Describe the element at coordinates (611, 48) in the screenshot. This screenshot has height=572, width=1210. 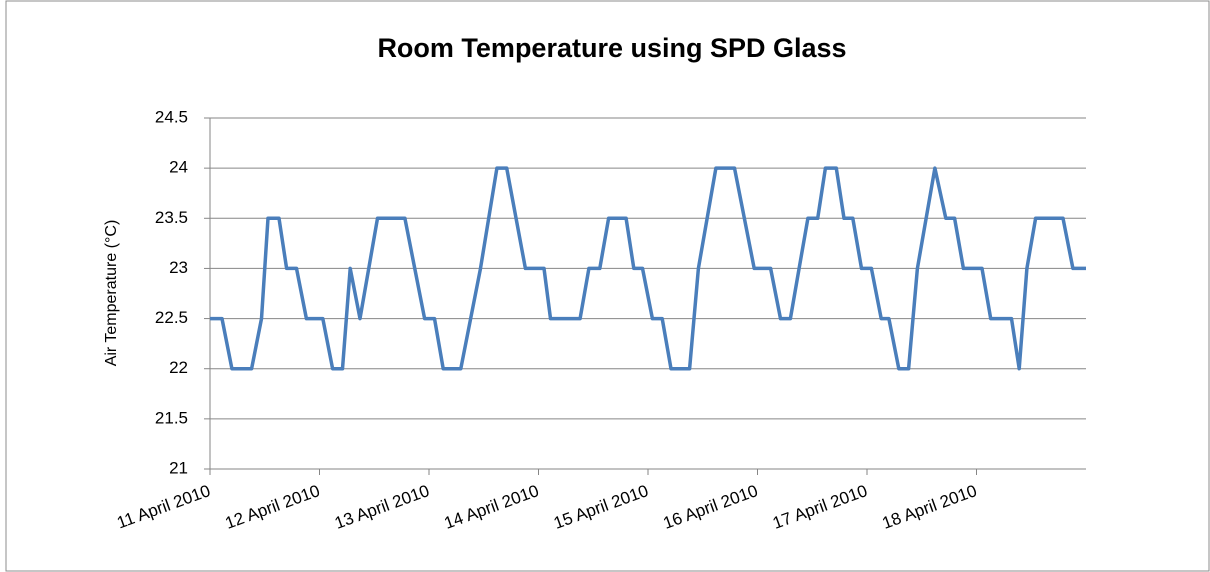
I see `chart-title: Room Temperature using SPD Glass` at that location.